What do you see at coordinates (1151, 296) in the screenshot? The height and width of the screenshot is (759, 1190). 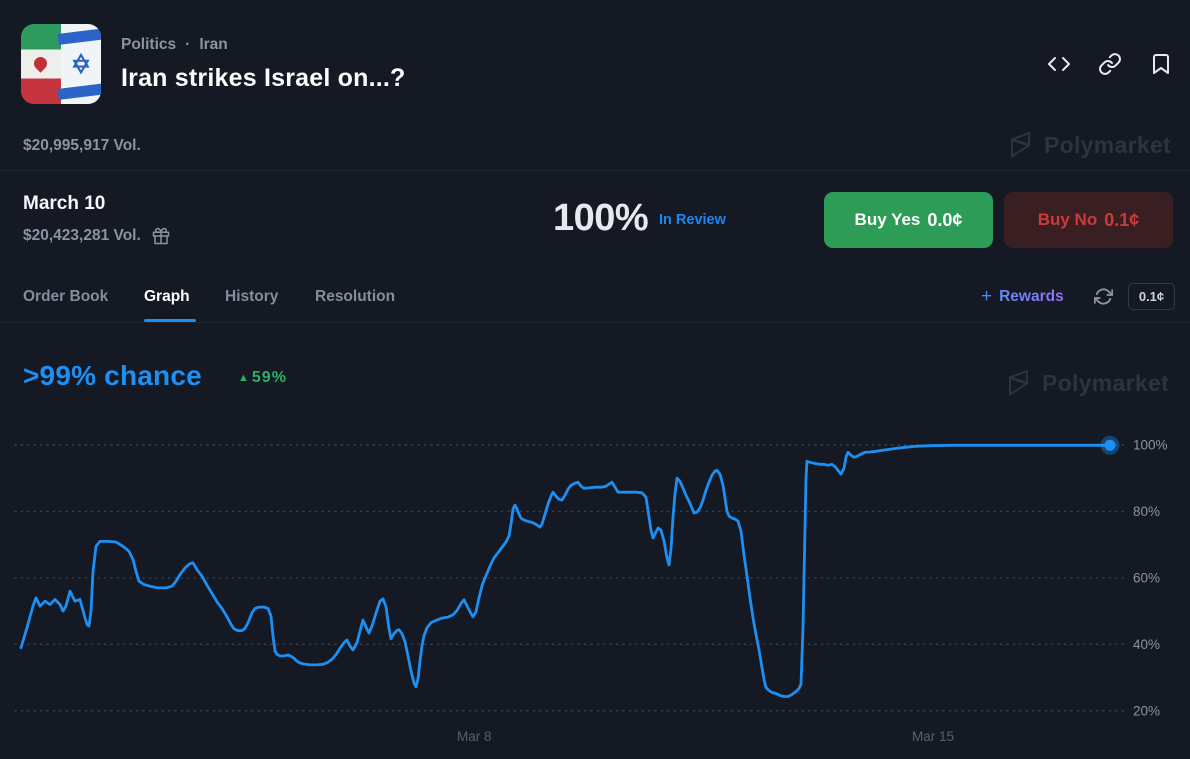 I see `price-badge: 0.1¢` at bounding box center [1151, 296].